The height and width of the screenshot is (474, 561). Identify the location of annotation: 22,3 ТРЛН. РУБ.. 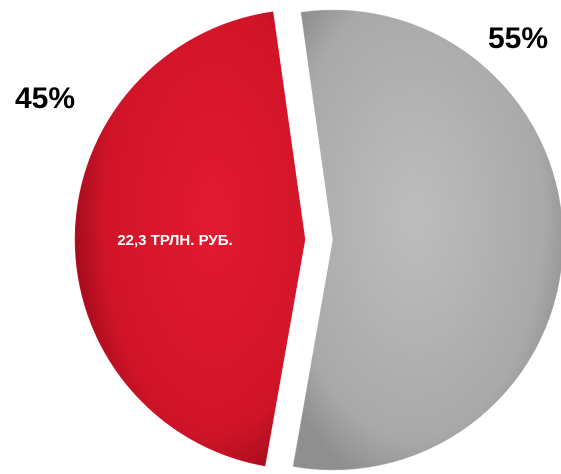
(174, 240).